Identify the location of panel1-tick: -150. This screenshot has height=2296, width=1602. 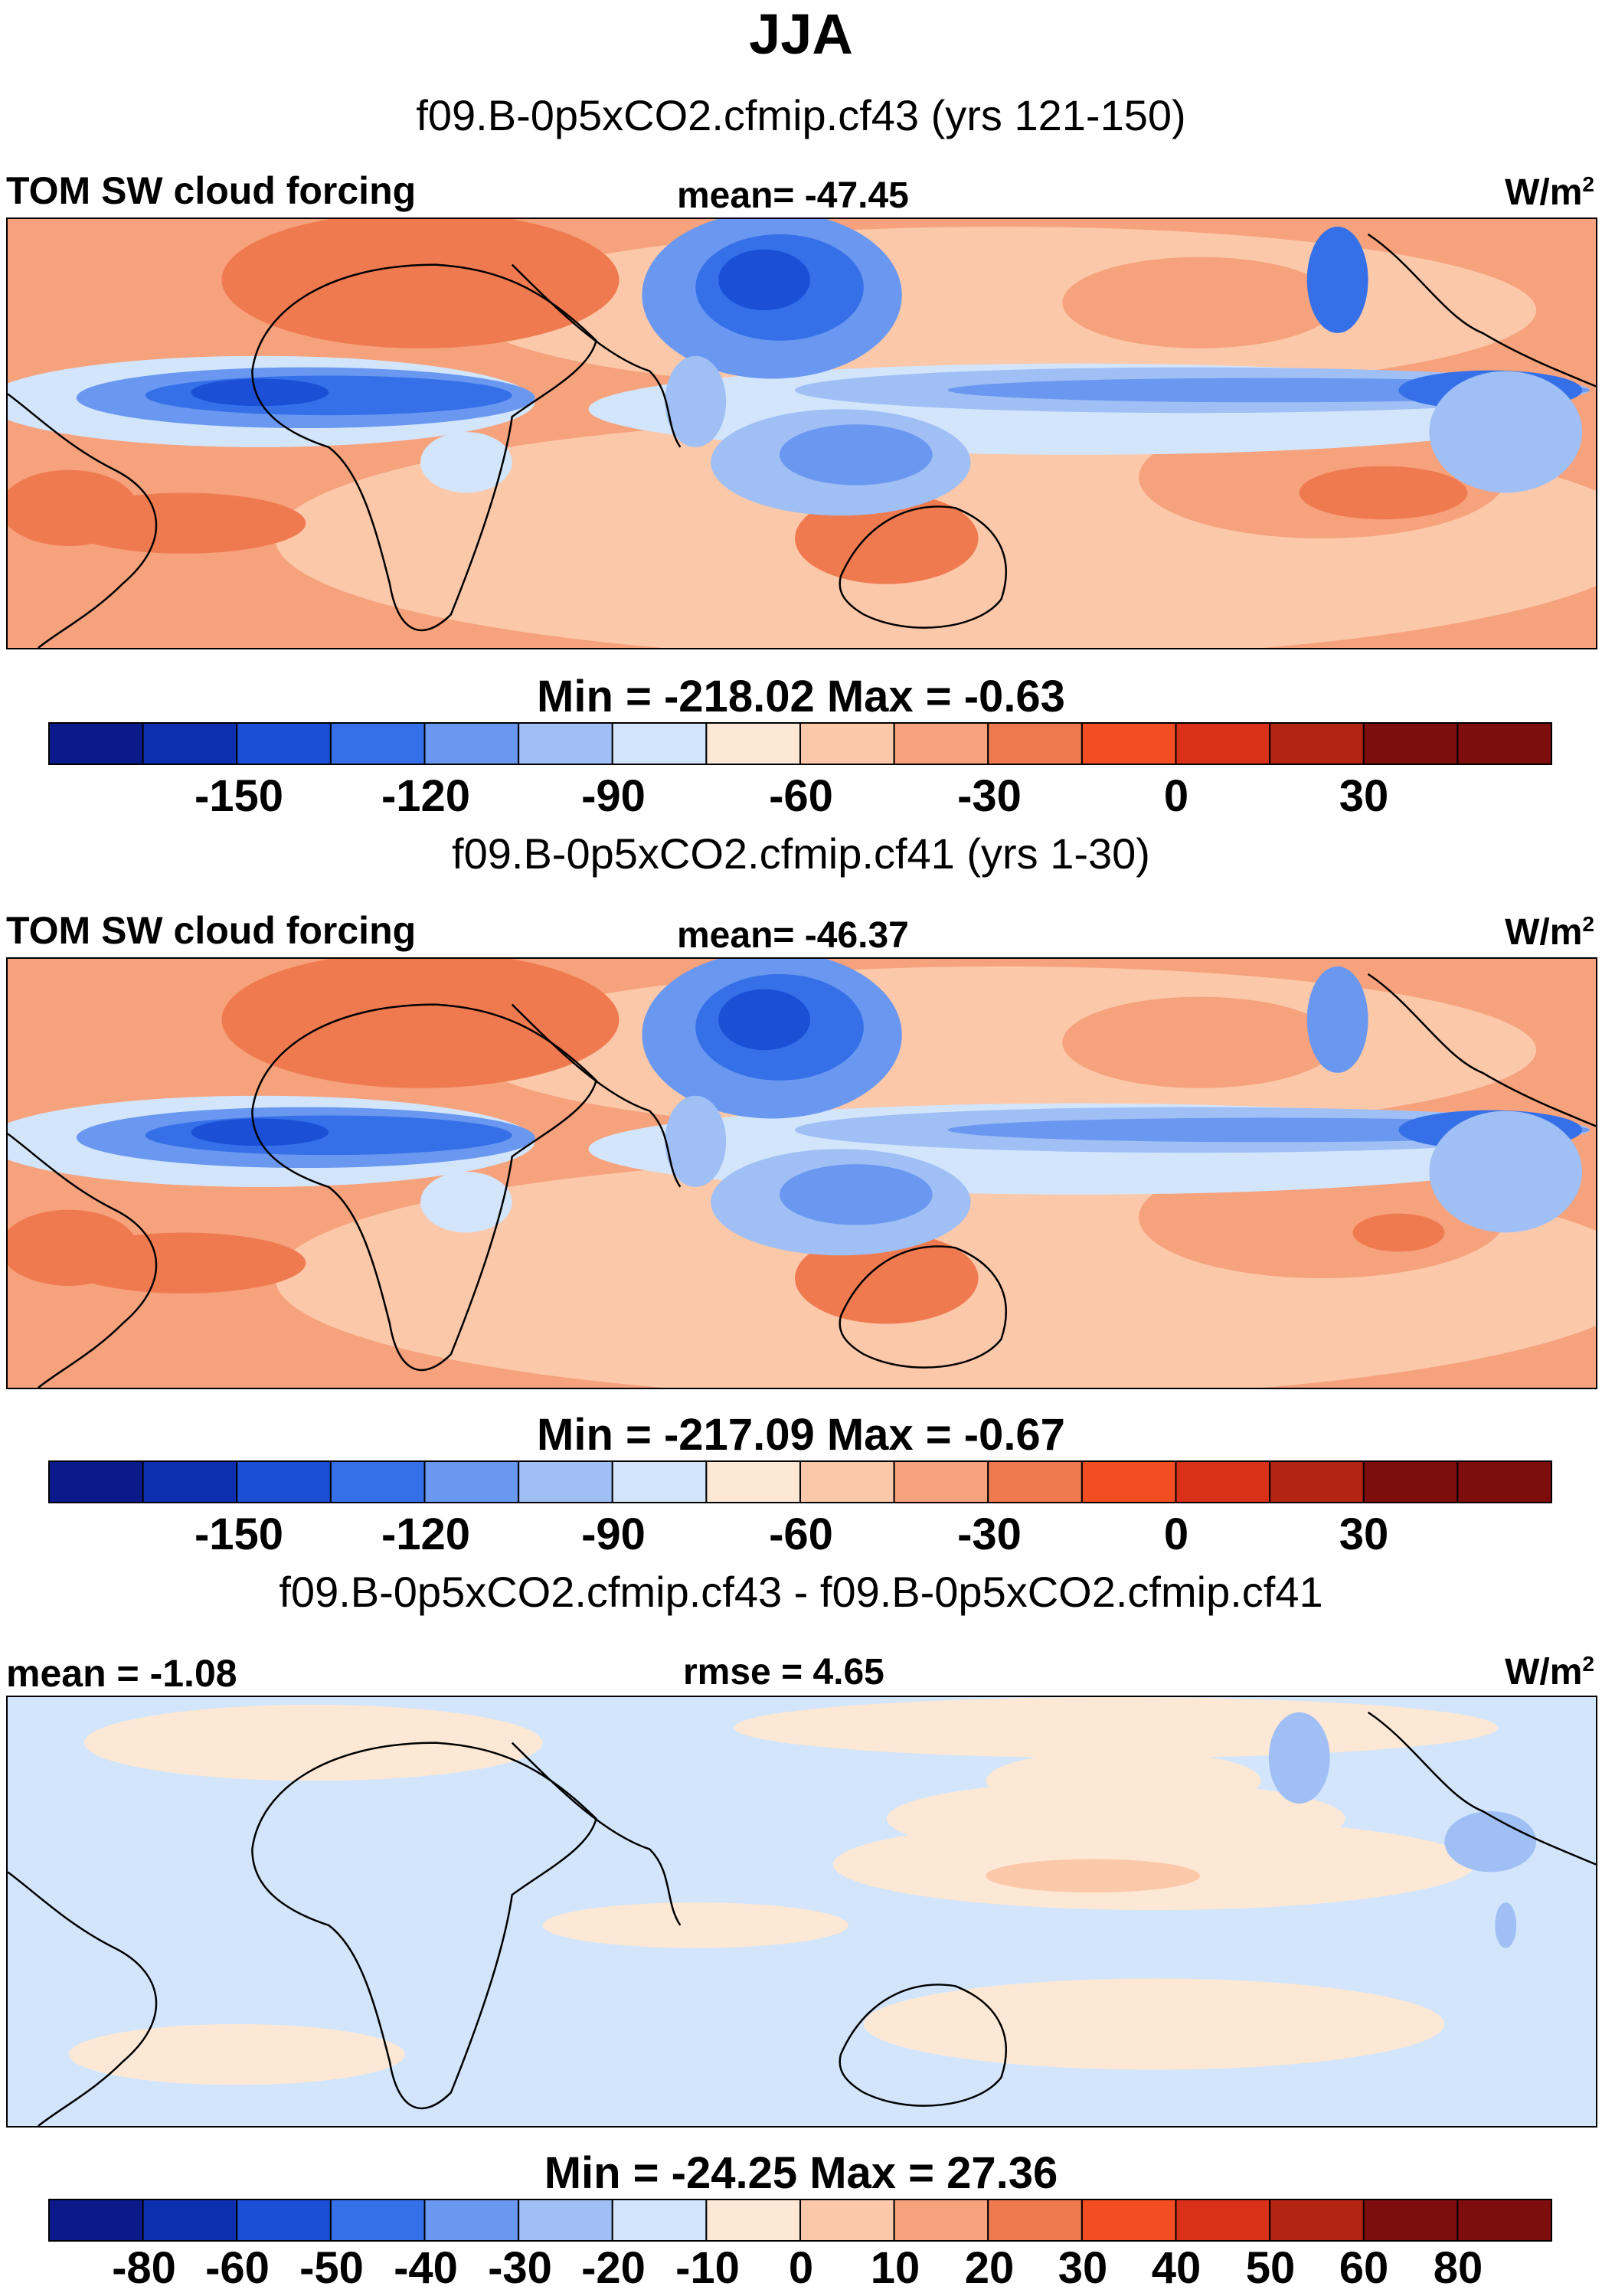
(239, 796).